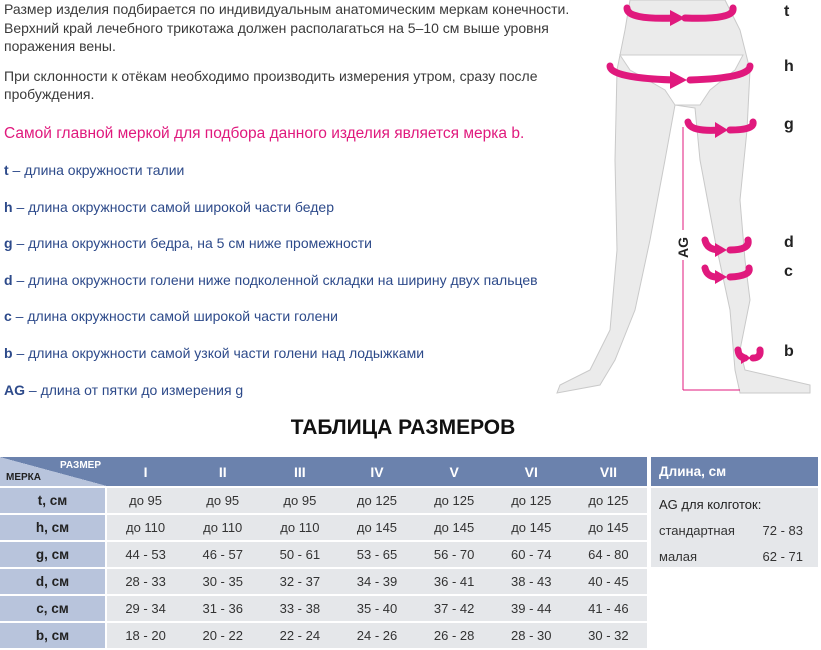  What do you see at coordinates (377, 471) in the screenshot?
I see `size-header: IV` at bounding box center [377, 471].